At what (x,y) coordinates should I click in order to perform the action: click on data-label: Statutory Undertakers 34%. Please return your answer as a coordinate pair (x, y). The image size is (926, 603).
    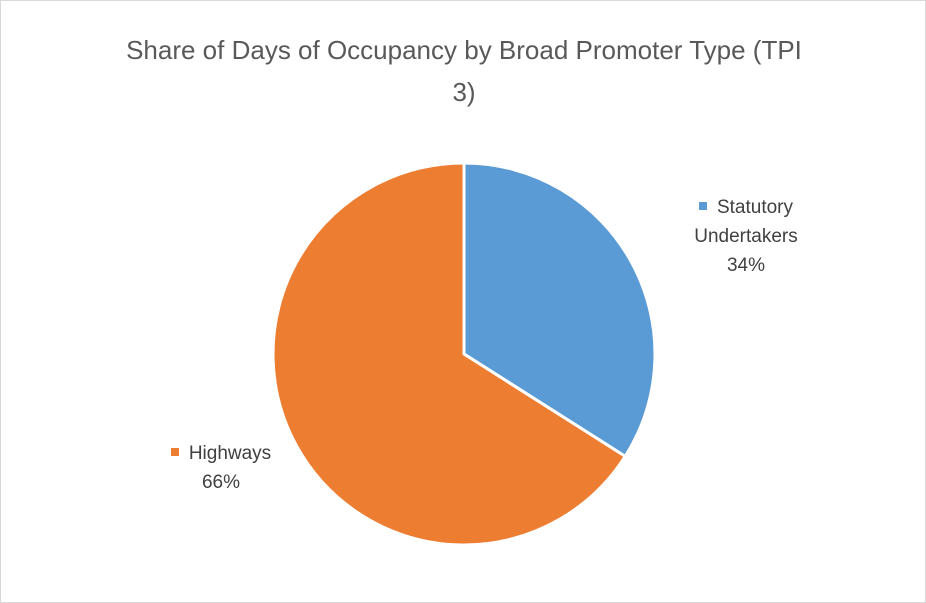
    Looking at the image, I should click on (746, 236).